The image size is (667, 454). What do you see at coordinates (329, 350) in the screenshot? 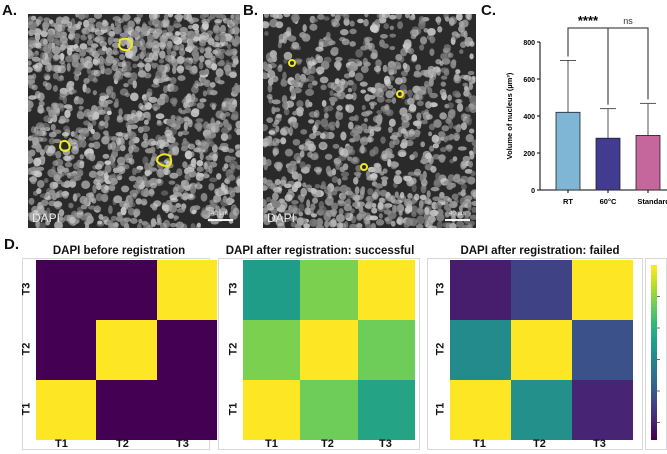
I see `heatmap-after-successful` at bounding box center [329, 350].